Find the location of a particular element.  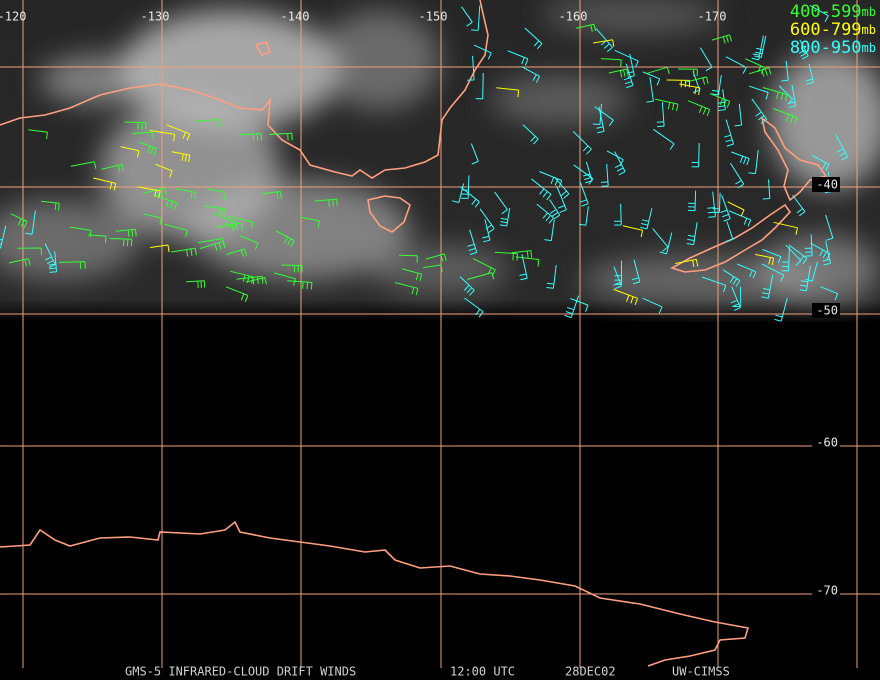

legend-entry: 400-599mb is located at coordinates (833, 12).